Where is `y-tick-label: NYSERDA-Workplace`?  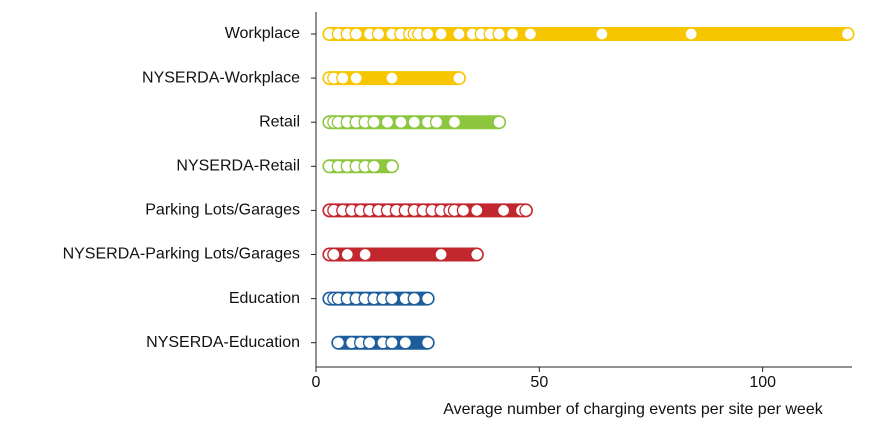
y-tick-label: NYSERDA-Workplace is located at coordinates (221, 77).